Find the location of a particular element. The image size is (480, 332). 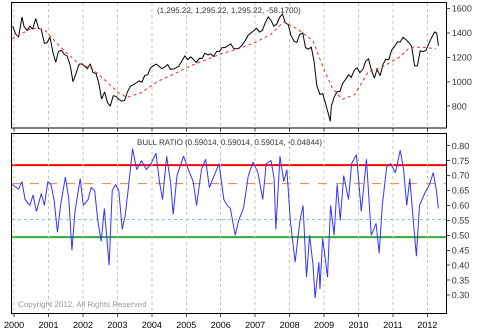

y-tick-label: 0.30 is located at coordinates (461, 295).